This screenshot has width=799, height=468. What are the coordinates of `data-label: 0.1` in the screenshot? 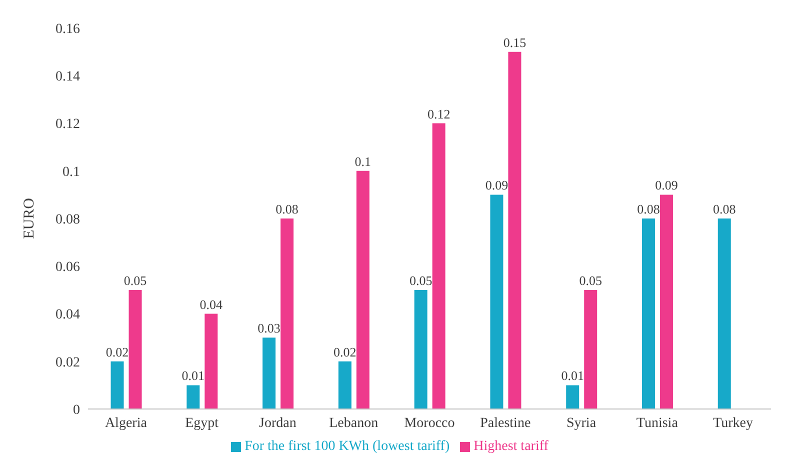 It's located at (363, 161).